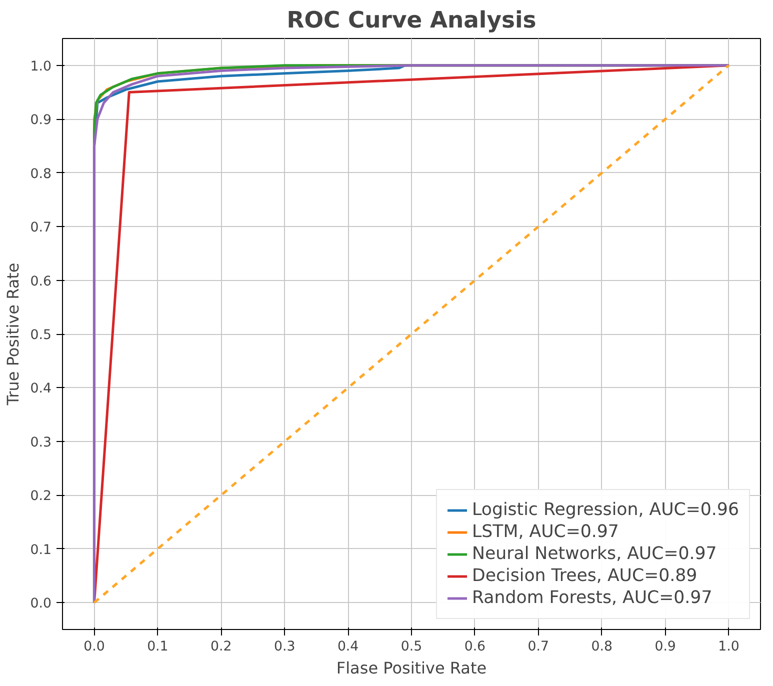 Image resolution: width=773 pixels, height=686 pixels. What do you see at coordinates (729, 647) in the screenshot?
I see `x-tick-label: 1.0` at bounding box center [729, 647].